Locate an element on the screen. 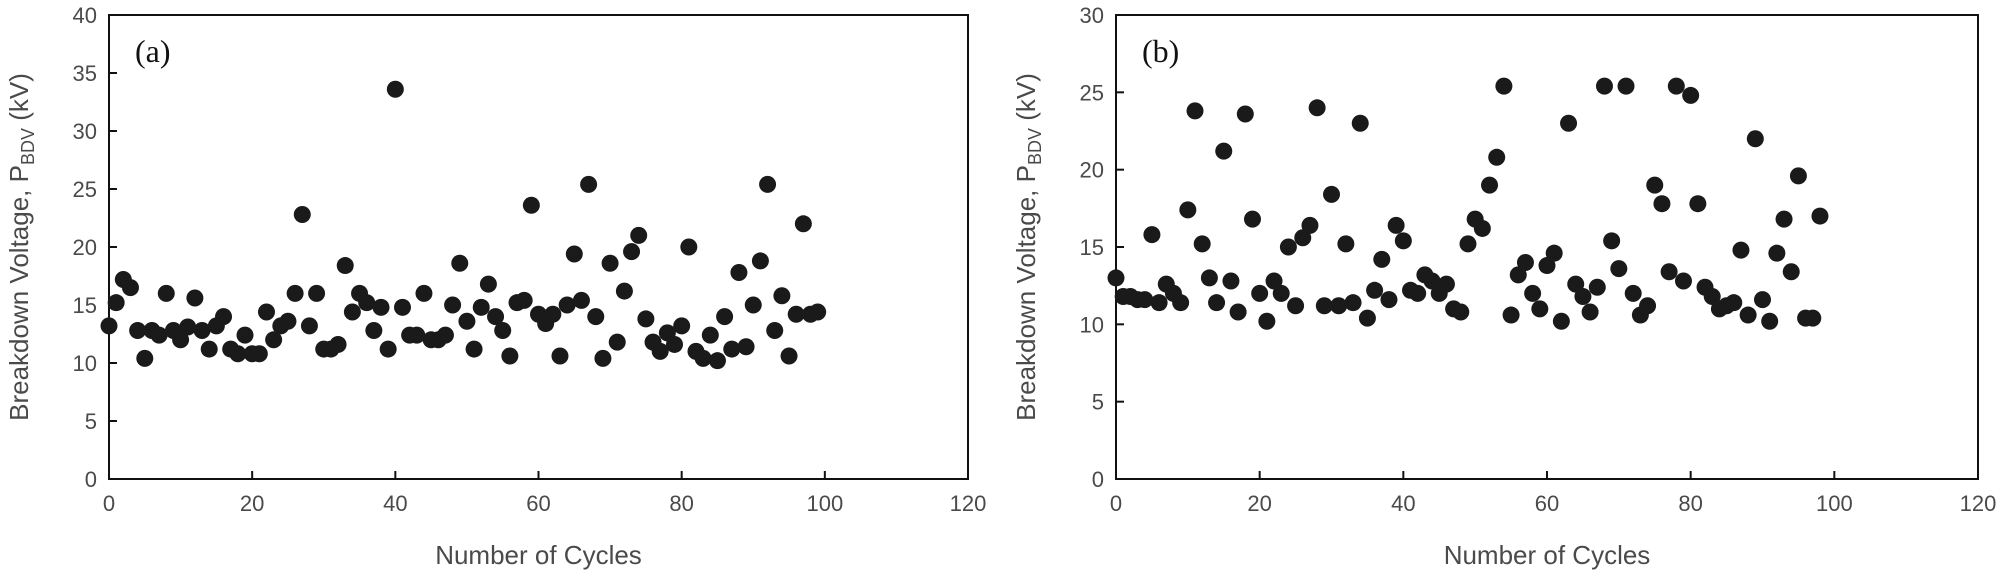 The width and height of the screenshot is (2000, 571). y-tick-label: 40 is located at coordinates (85, 15).